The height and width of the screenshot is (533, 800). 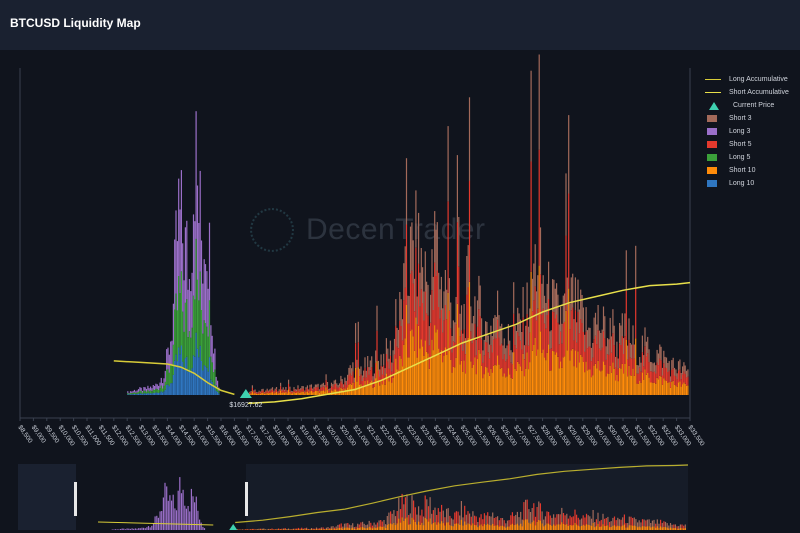 I want to click on legend-item-short-10: Short 10, so click(x=752, y=170).